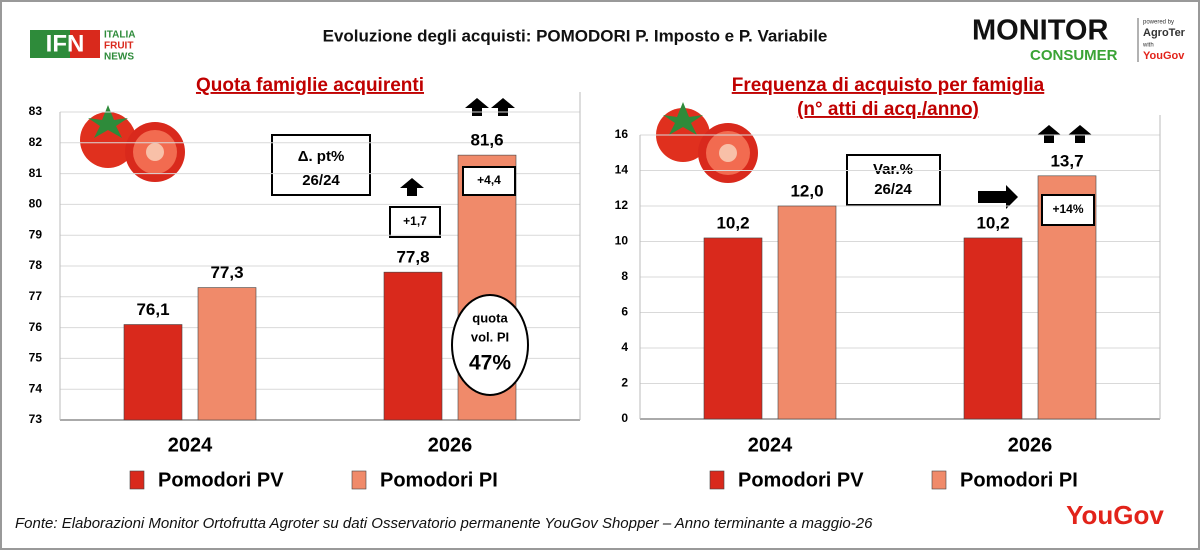 This screenshot has height=550, width=1200. What do you see at coordinates (490, 317) in the screenshot?
I see `annotation-text: quota` at bounding box center [490, 317].